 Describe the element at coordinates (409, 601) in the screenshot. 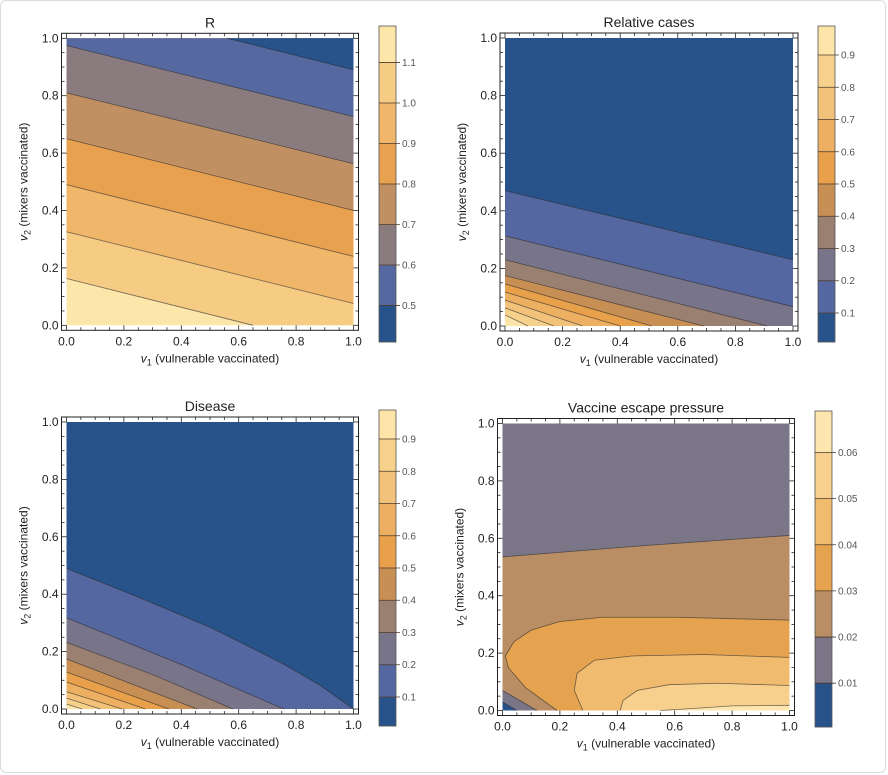

I see `colorbar-tick-label: 0.4` at that location.